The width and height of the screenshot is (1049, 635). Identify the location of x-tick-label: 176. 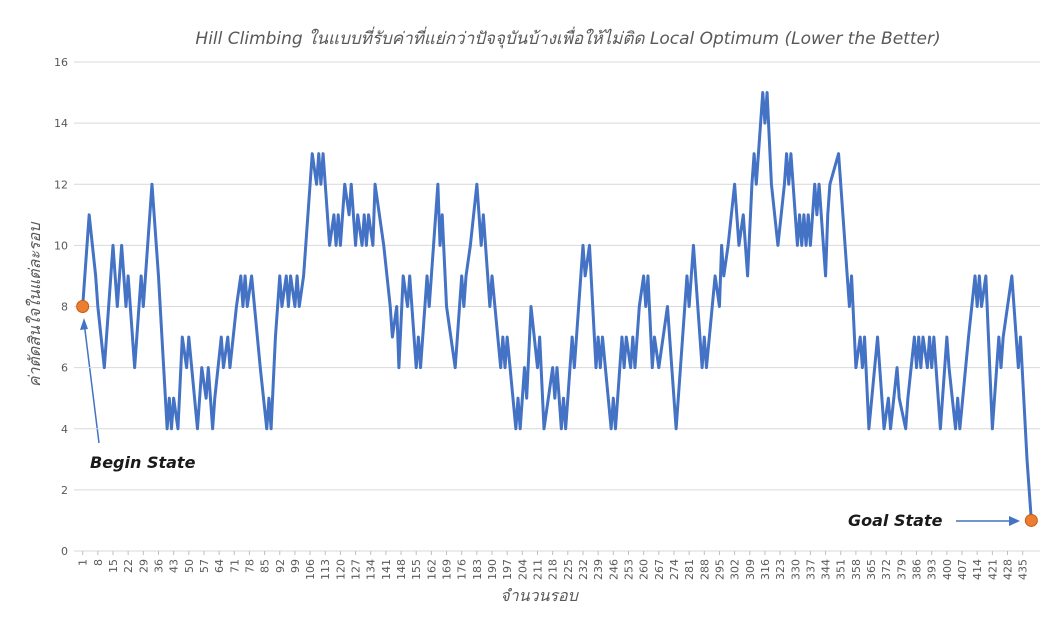
(462, 569).